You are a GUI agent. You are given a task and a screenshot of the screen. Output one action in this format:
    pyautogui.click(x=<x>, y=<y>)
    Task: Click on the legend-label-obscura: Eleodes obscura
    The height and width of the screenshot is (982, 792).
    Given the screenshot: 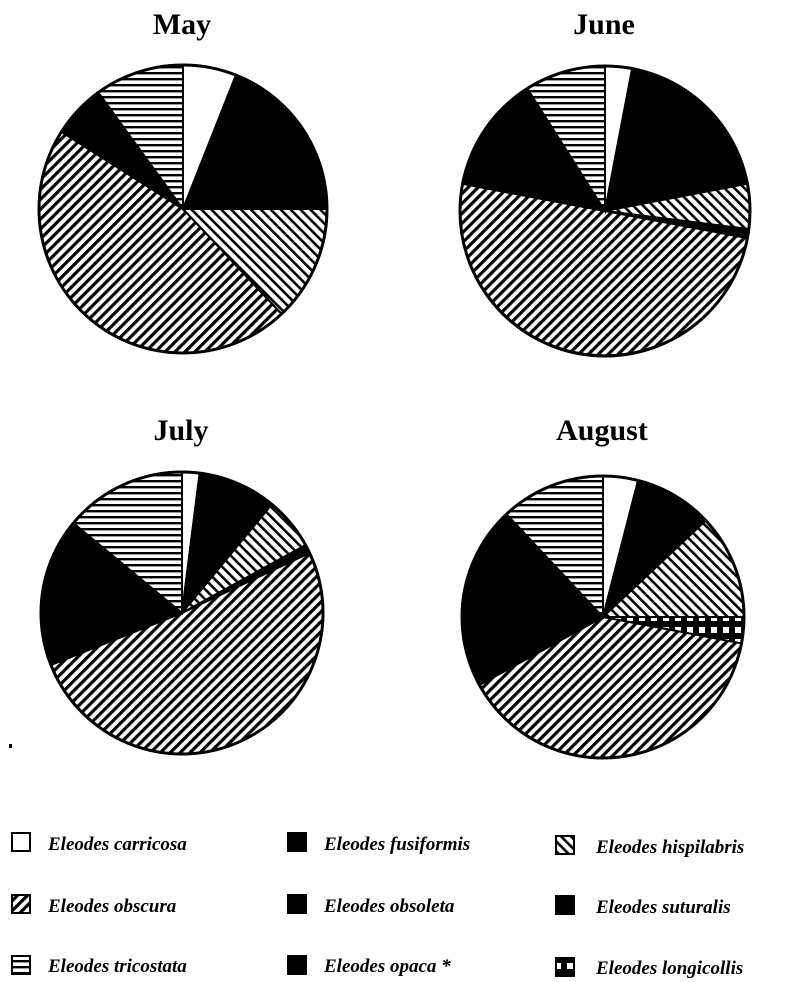 What is the action you would take?
    pyautogui.click(x=112, y=906)
    